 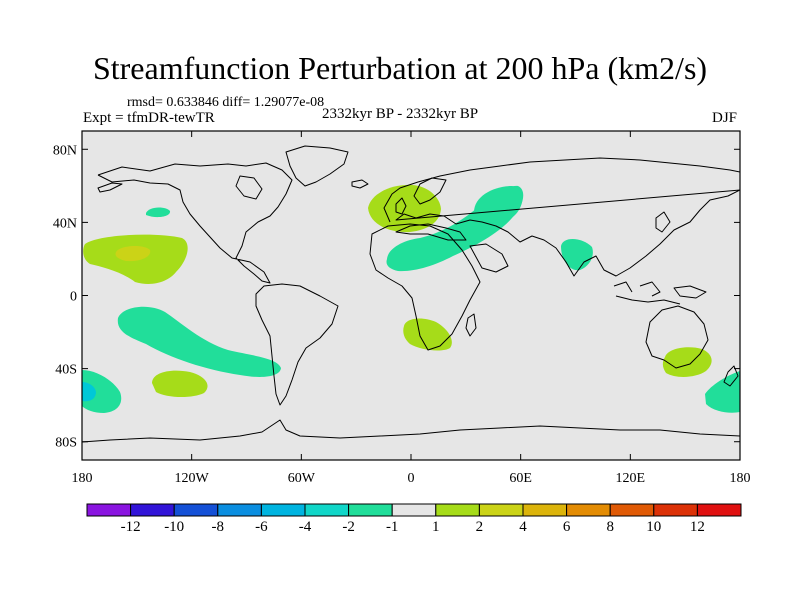 What do you see at coordinates (647, 293) in the screenshot?
I see `coastline-indonesia` at bounding box center [647, 293].